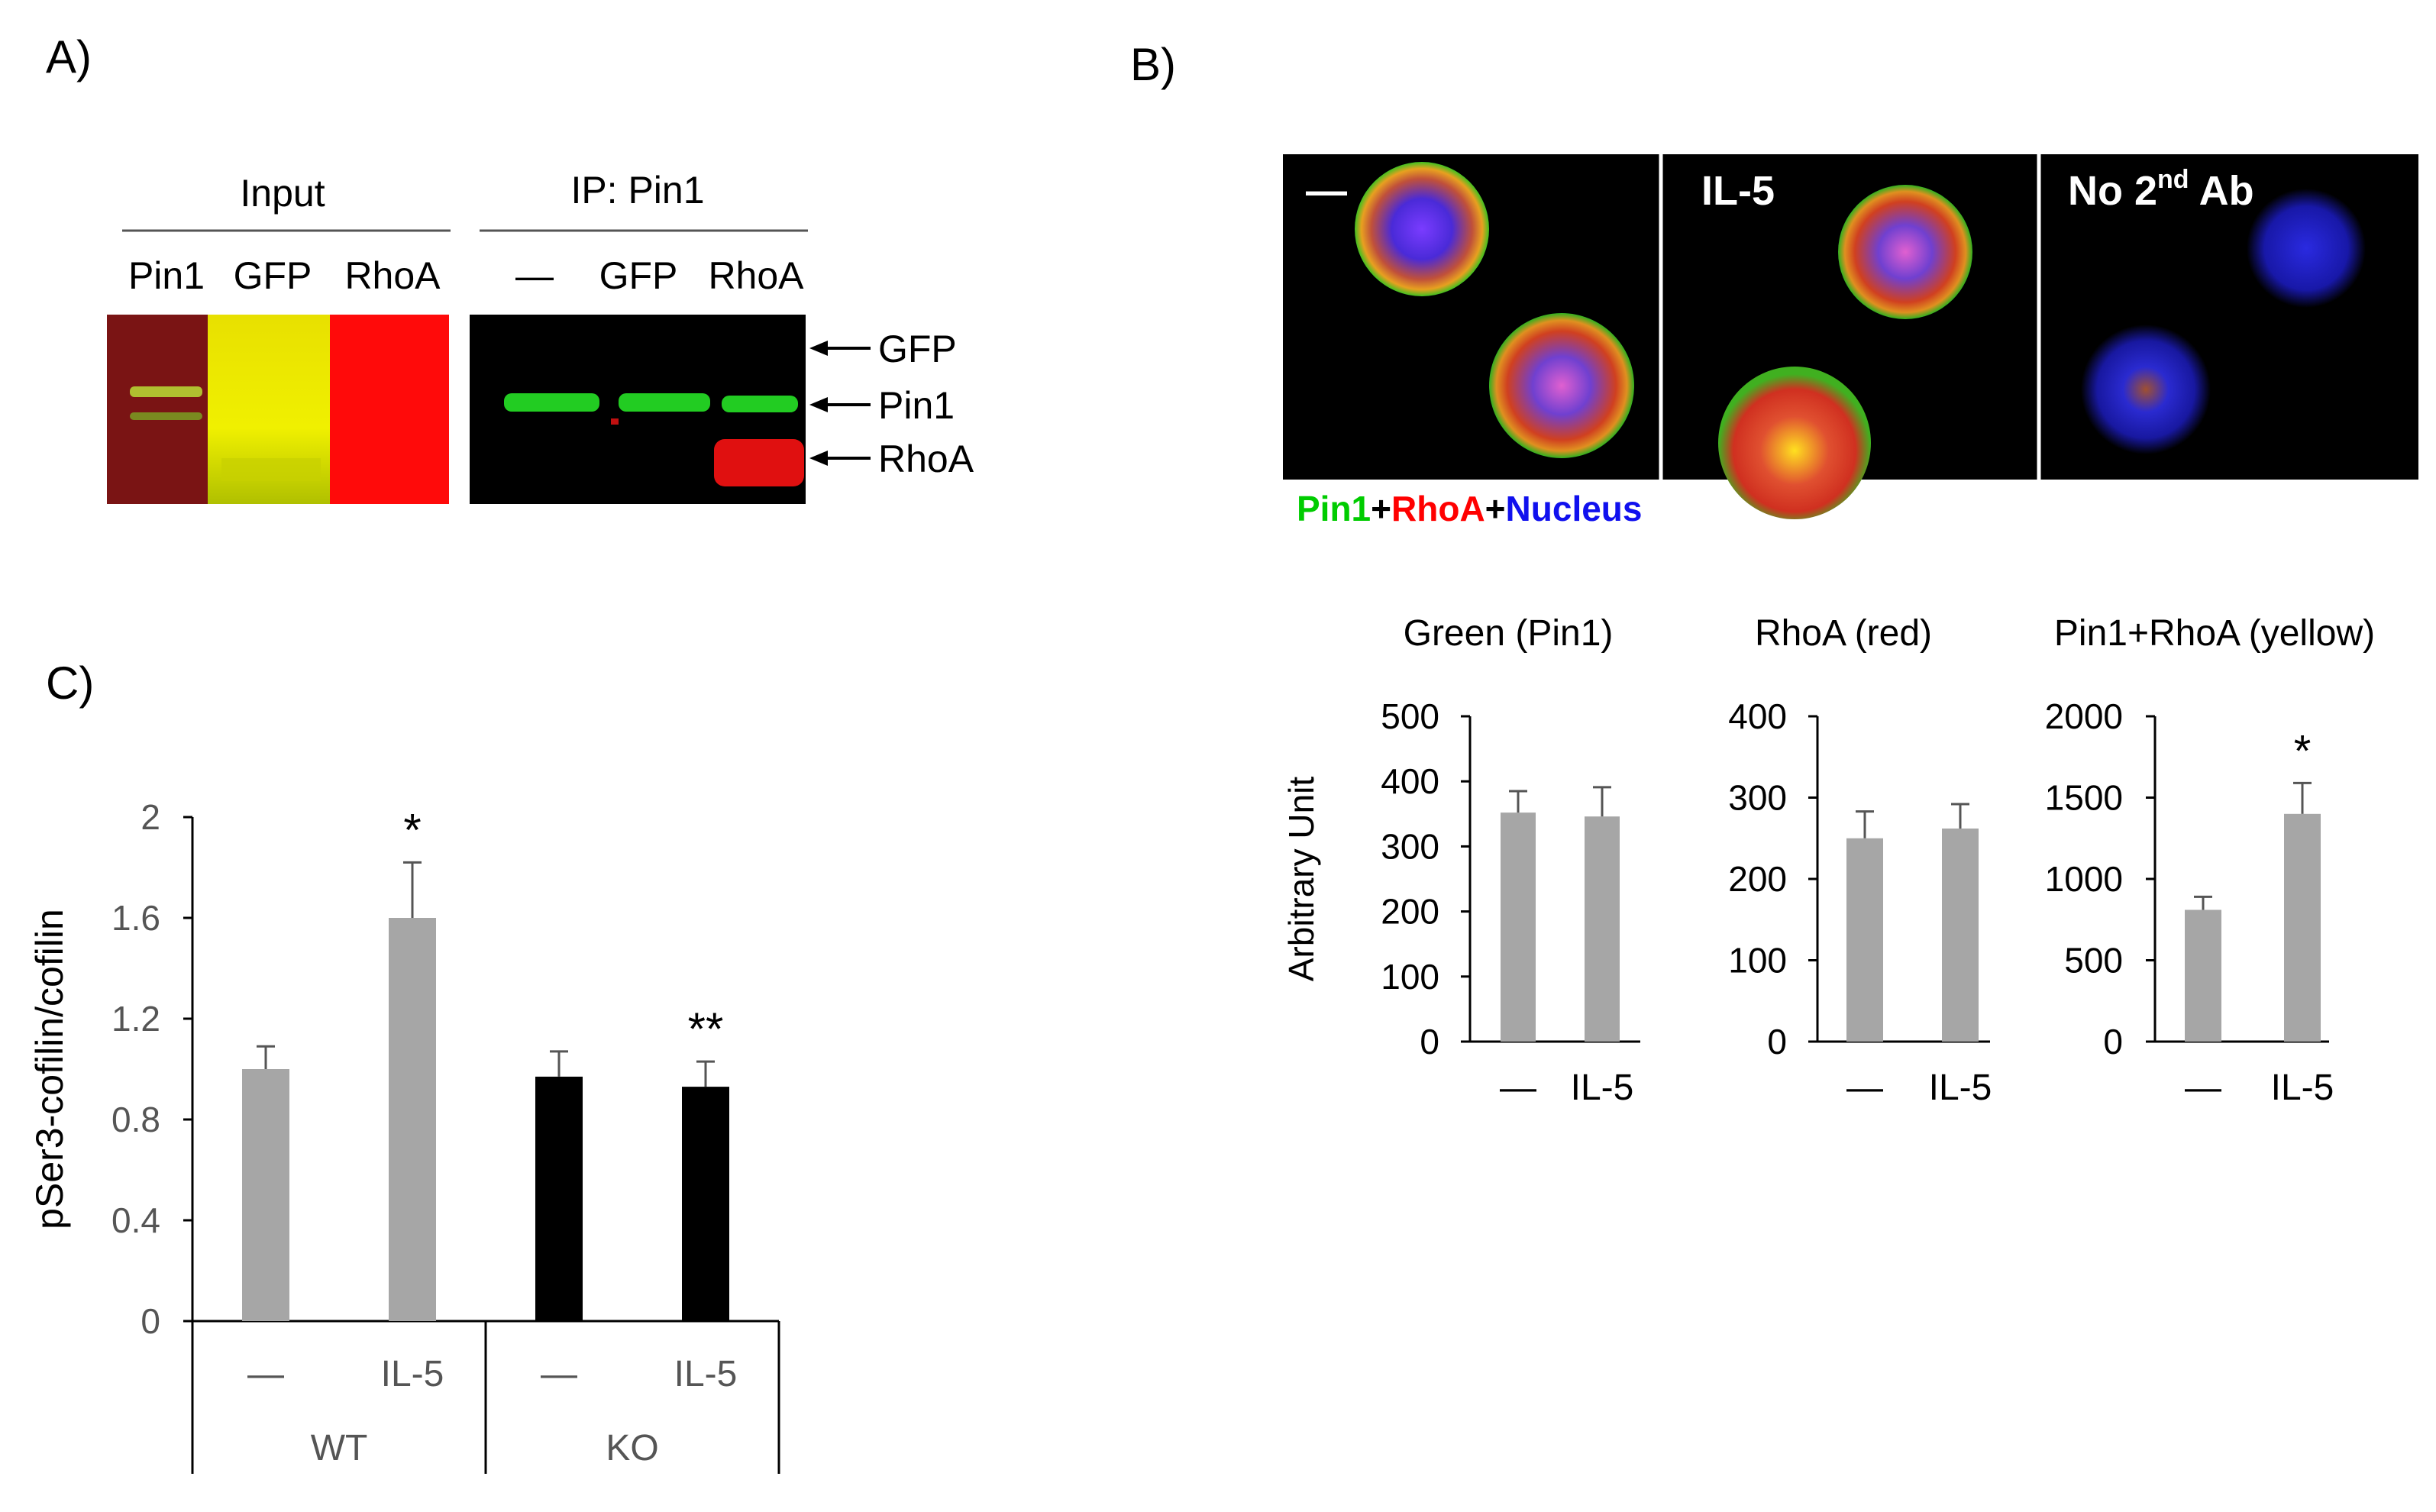  I want to click on arrow-label-rhoa: RhoA, so click(926, 459).